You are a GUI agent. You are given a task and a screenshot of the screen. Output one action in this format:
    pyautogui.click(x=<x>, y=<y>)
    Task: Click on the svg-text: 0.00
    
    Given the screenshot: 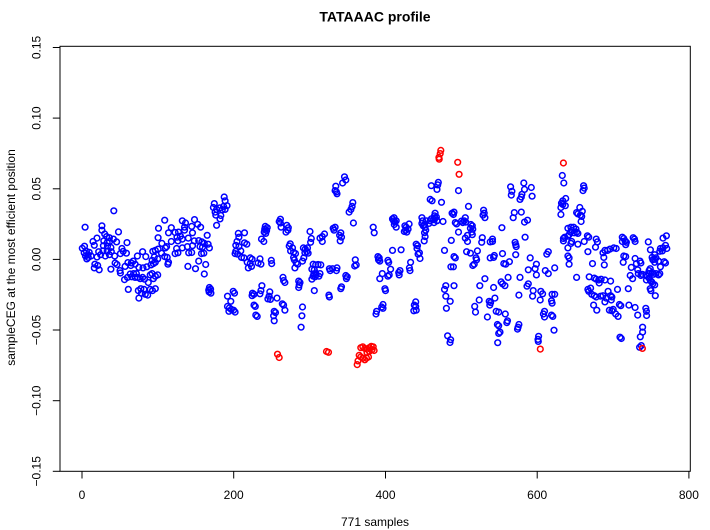 What is the action you would take?
    pyautogui.click(x=37, y=259)
    